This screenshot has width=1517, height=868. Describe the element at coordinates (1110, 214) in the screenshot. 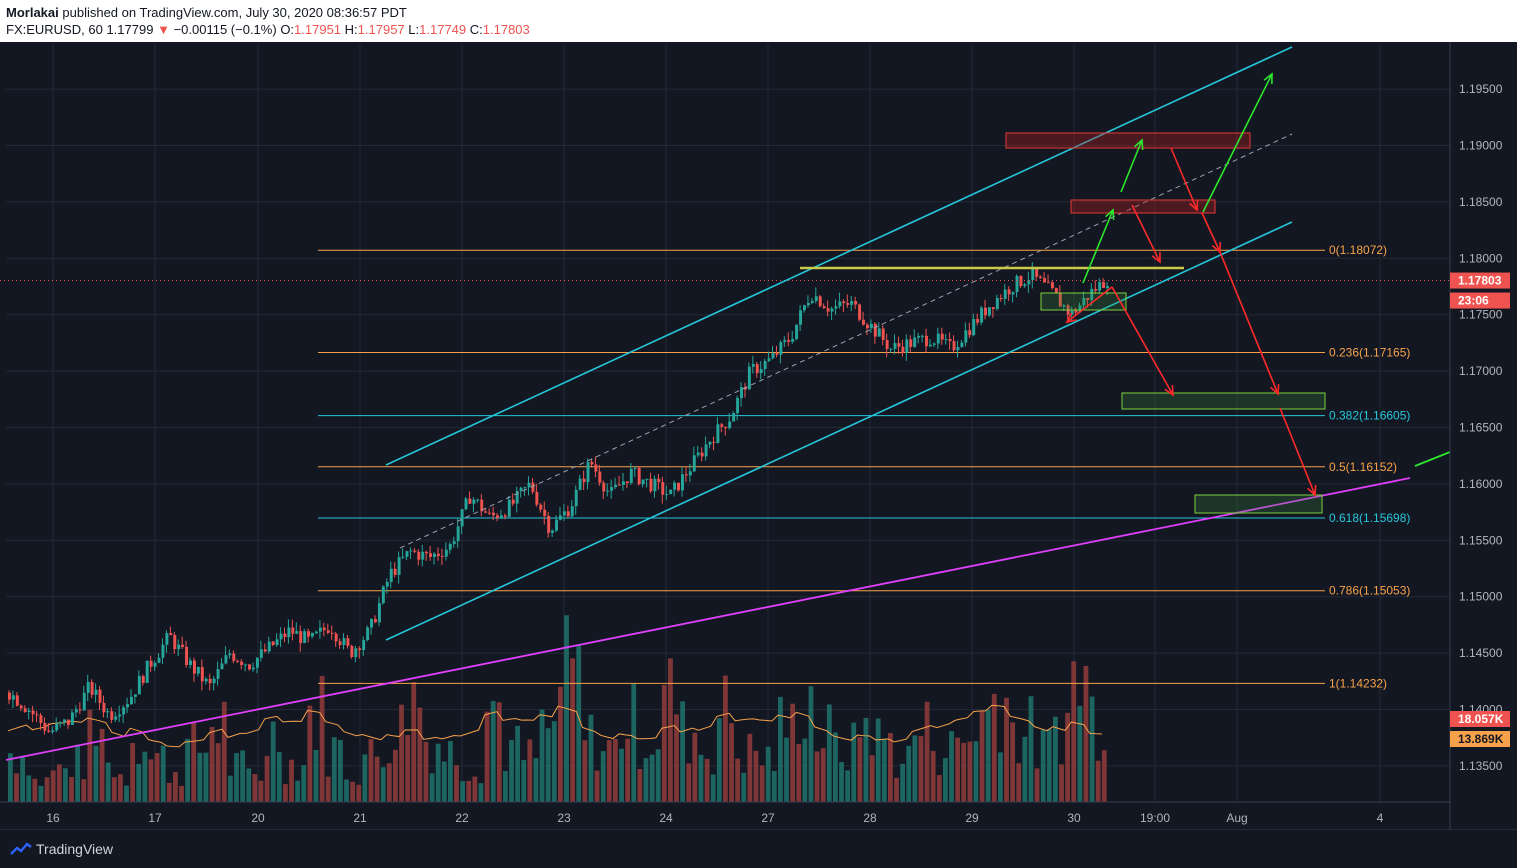

I see `green-arrow-1-head` at that location.